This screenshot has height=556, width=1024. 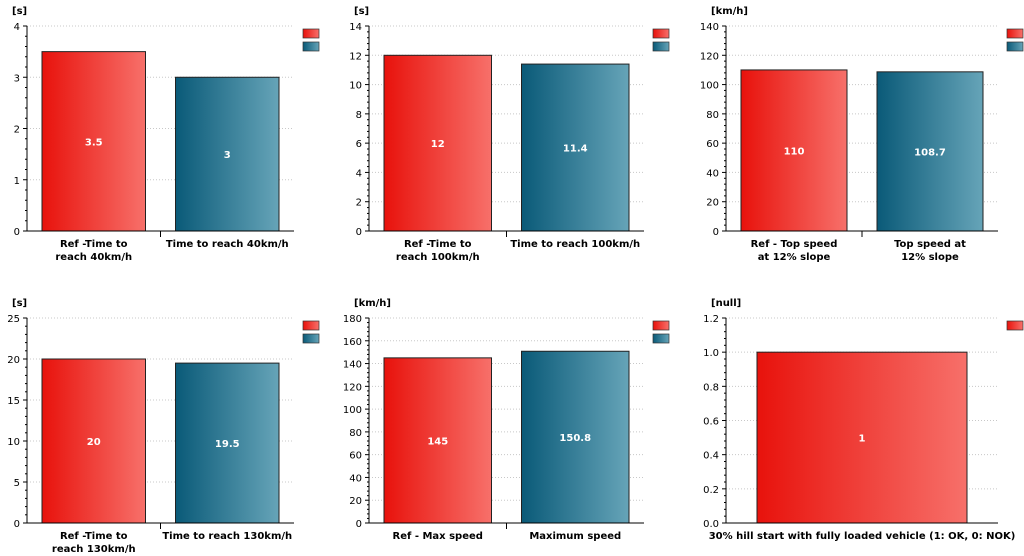 I want to click on x-category-label-line: Time to reach 100km/h, so click(x=575, y=244).